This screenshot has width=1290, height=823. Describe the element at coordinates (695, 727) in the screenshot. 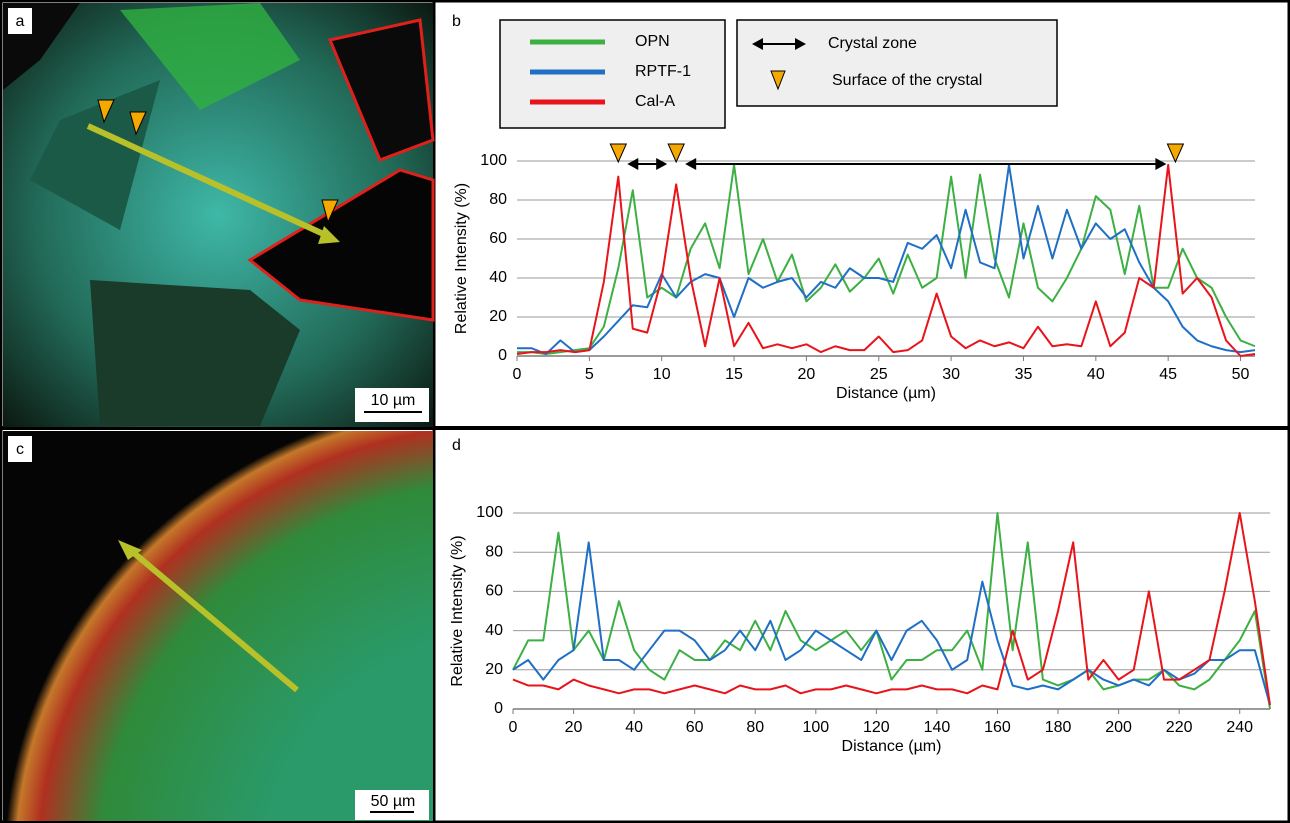

I see `x-tick-label: 60` at that location.